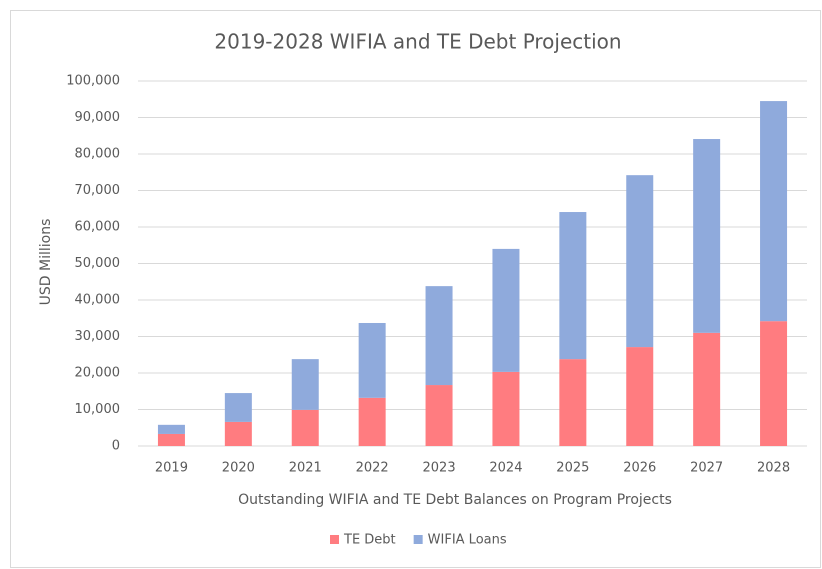 The width and height of the screenshot is (822, 569). Describe the element at coordinates (505, 468) in the screenshot. I see `x-tick-label: 2024` at that location.